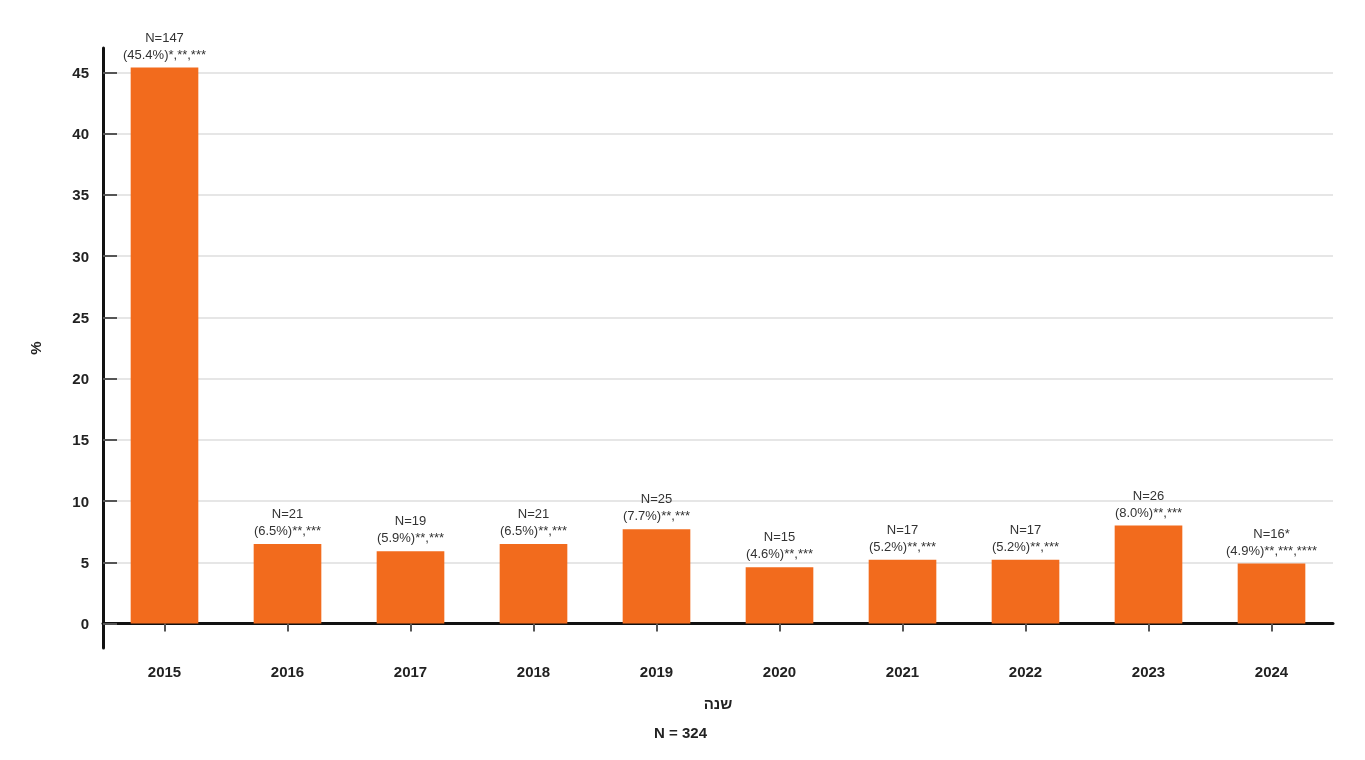 This screenshot has width=1365, height=760. Describe the element at coordinates (80, 317) in the screenshot. I see `y-tick-label: 25` at that location.